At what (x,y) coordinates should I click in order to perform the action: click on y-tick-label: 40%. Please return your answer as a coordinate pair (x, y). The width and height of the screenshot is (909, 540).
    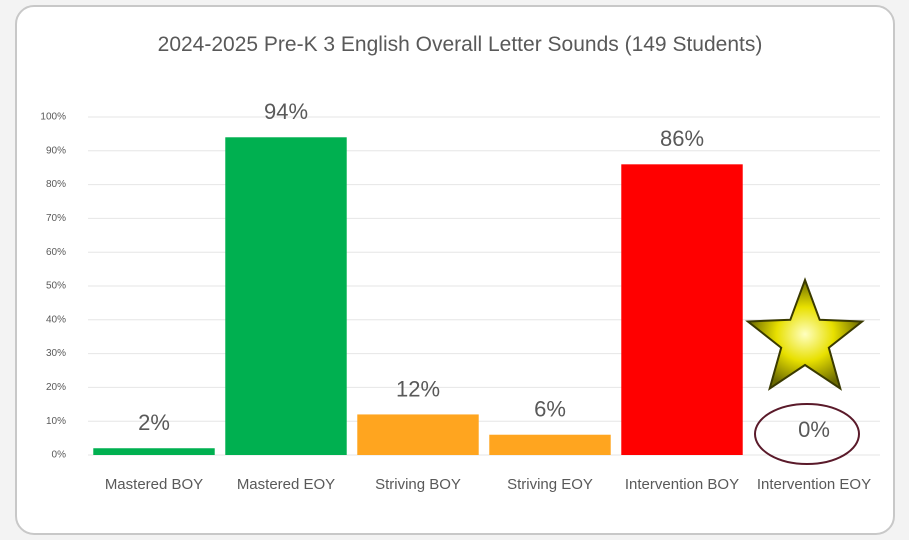
    Looking at the image, I should click on (56, 319).